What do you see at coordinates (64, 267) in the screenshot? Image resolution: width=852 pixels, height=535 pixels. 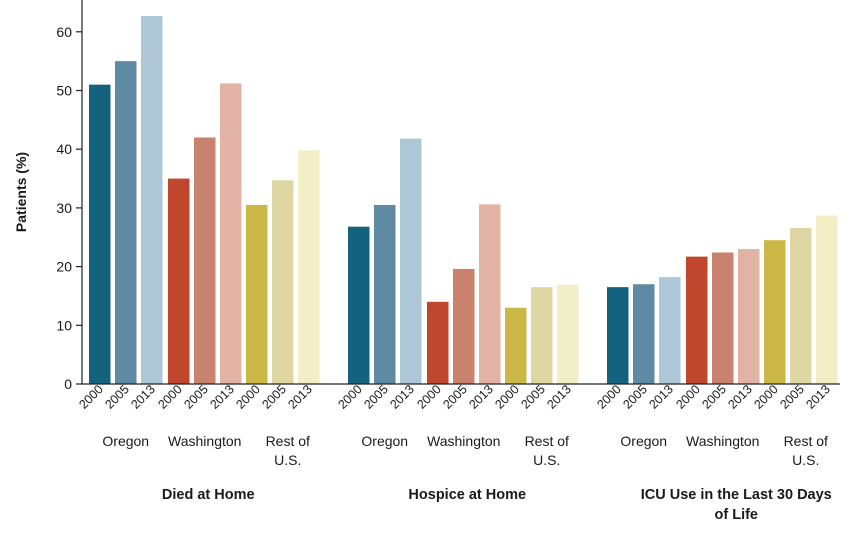 I see `y-tick-label: 20` at bounding box center [64, 267].